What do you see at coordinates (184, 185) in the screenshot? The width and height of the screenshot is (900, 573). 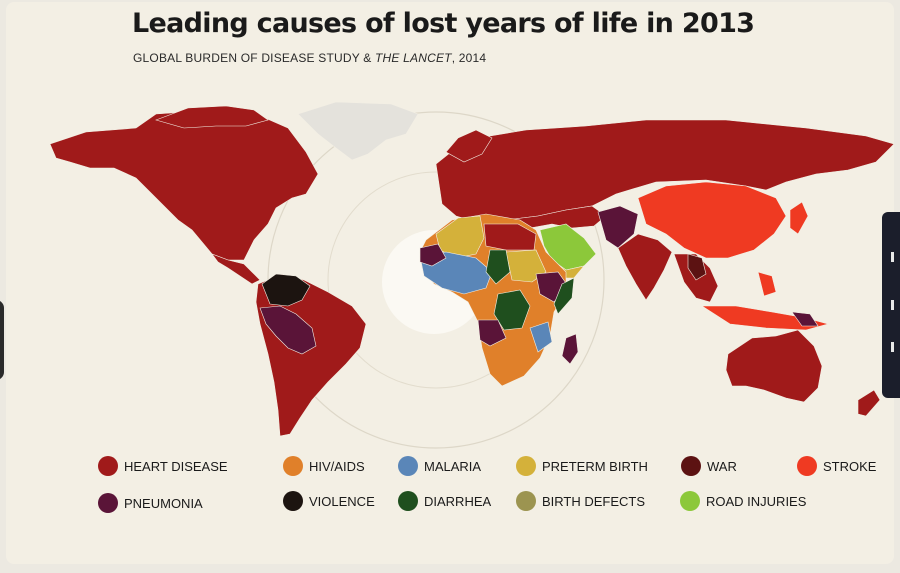 I see `region-north-america` at bounding box center [184, 185].